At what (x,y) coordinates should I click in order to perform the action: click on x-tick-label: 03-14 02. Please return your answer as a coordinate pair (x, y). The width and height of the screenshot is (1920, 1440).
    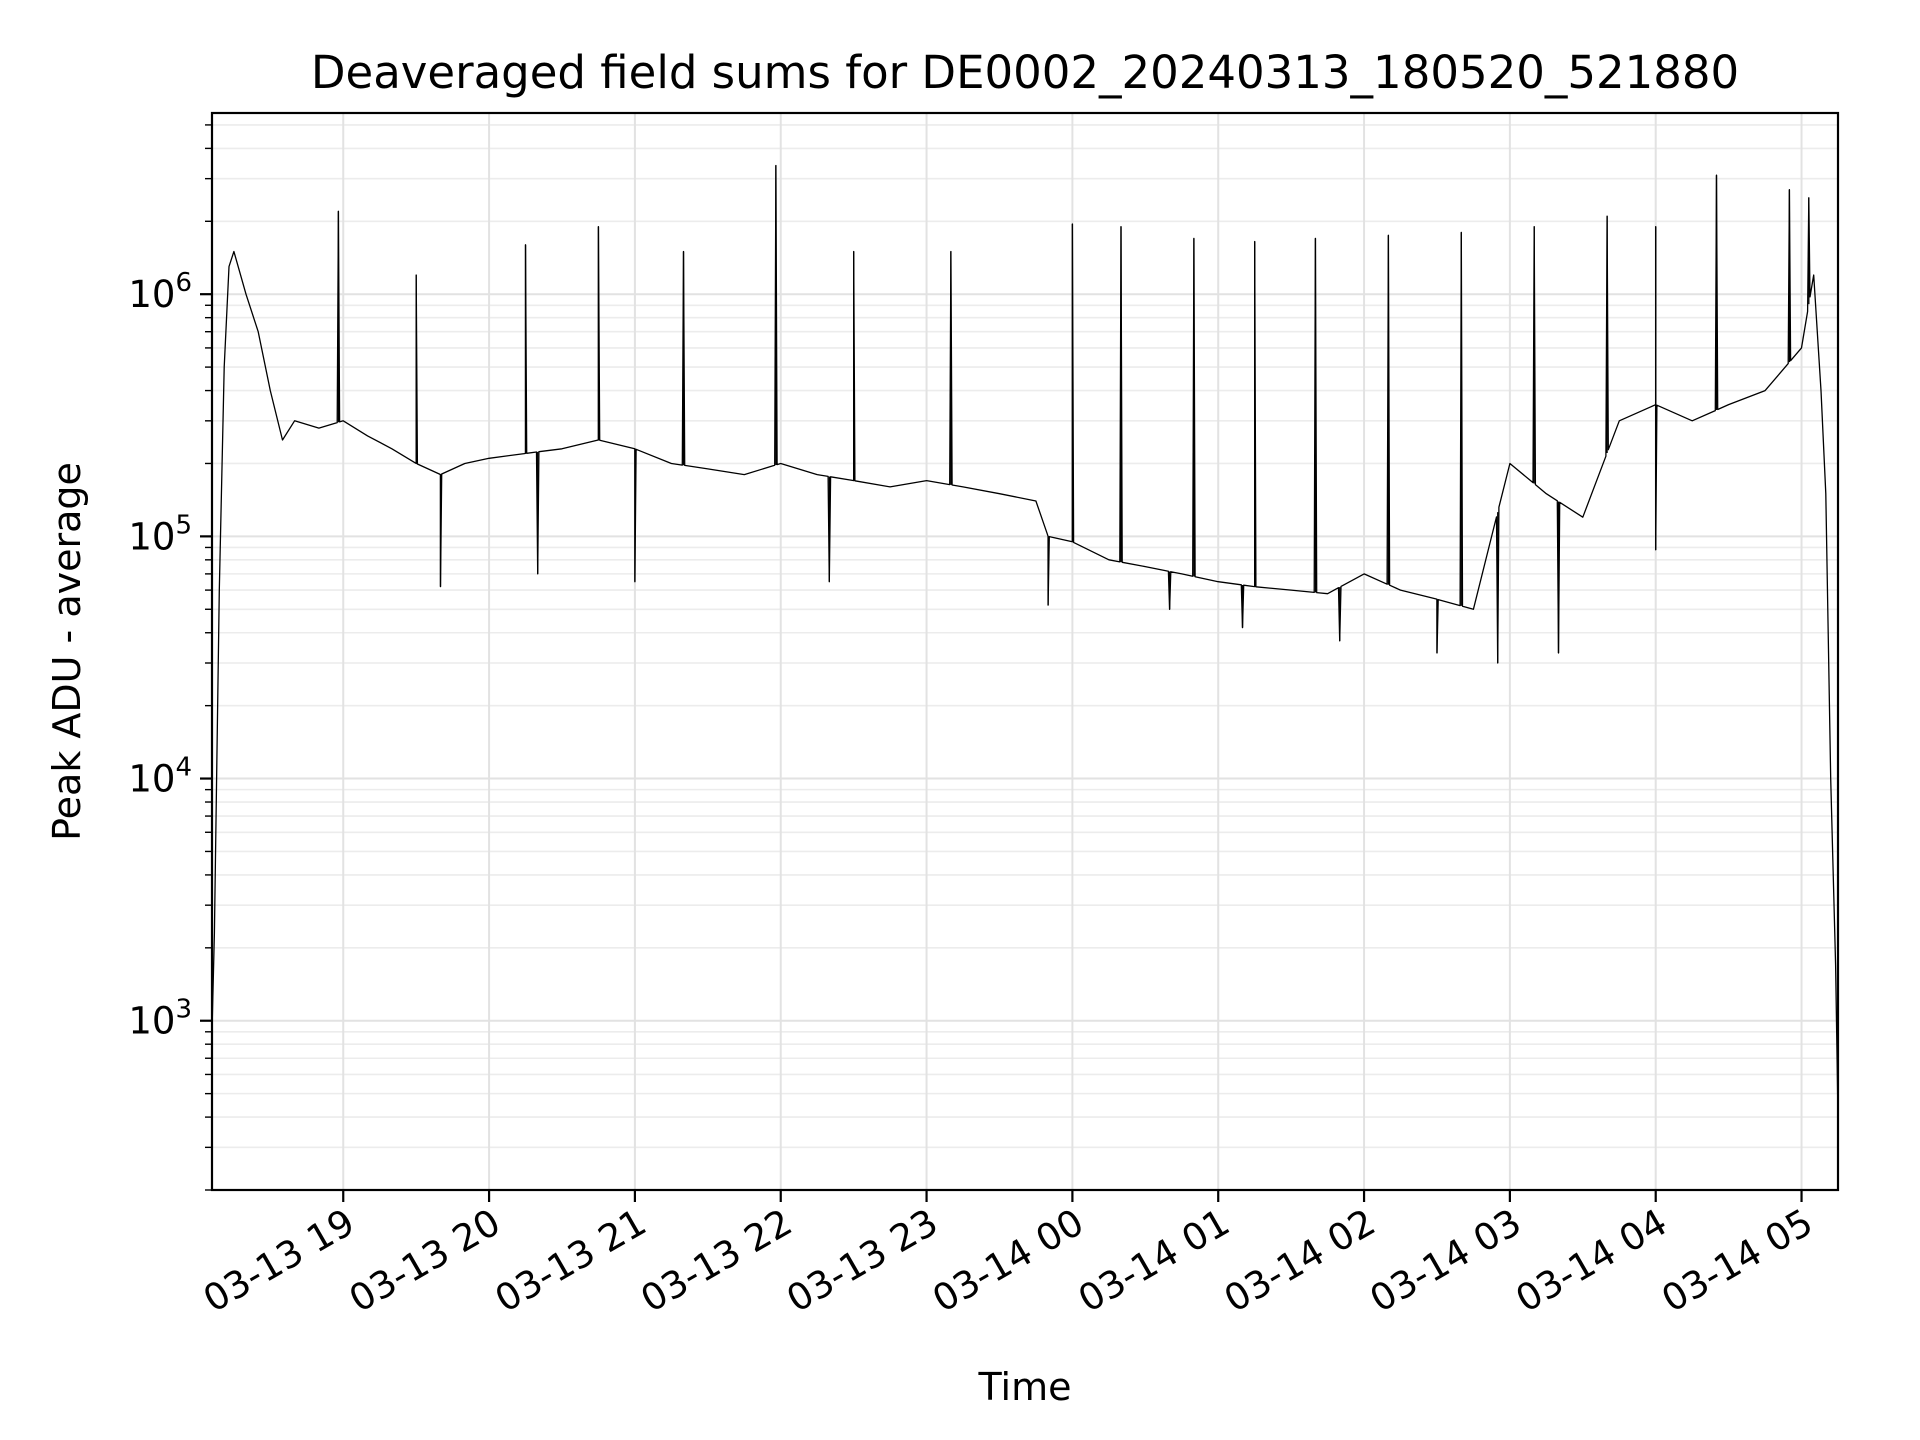
    Looking at the image, I should click on (1300, 1261).